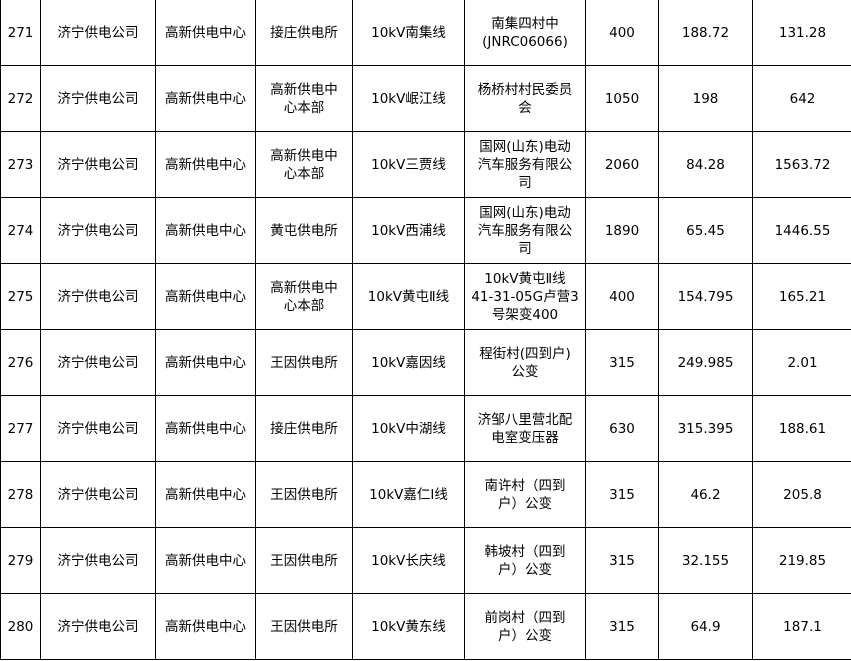 This screenshot has width=851, height=661. What do you see at coordinates (801, 560) in the screenshot?
I see `value-2-cell: 219.85` at bounding box center [801, 560].